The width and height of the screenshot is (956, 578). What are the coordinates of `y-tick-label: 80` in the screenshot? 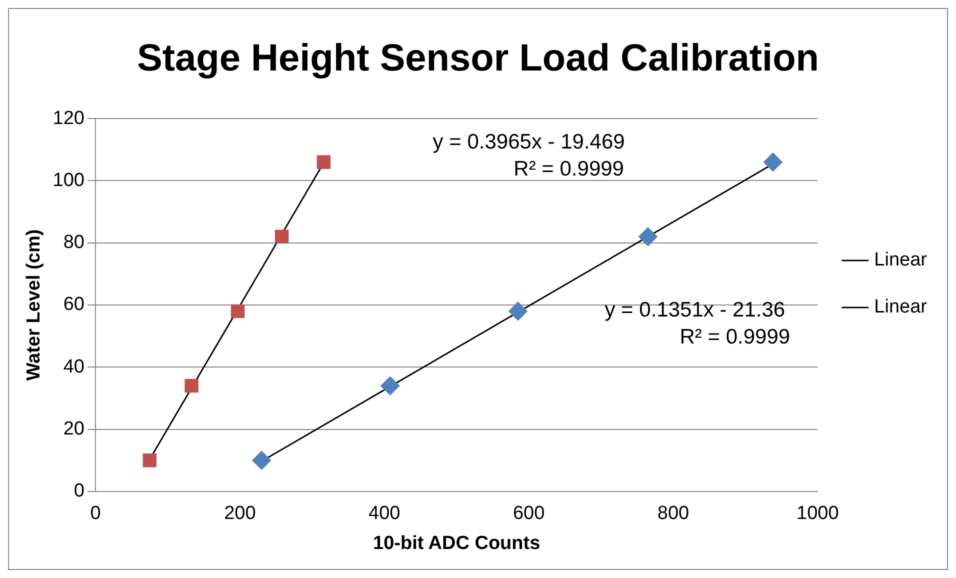 It's located at (73, 243).